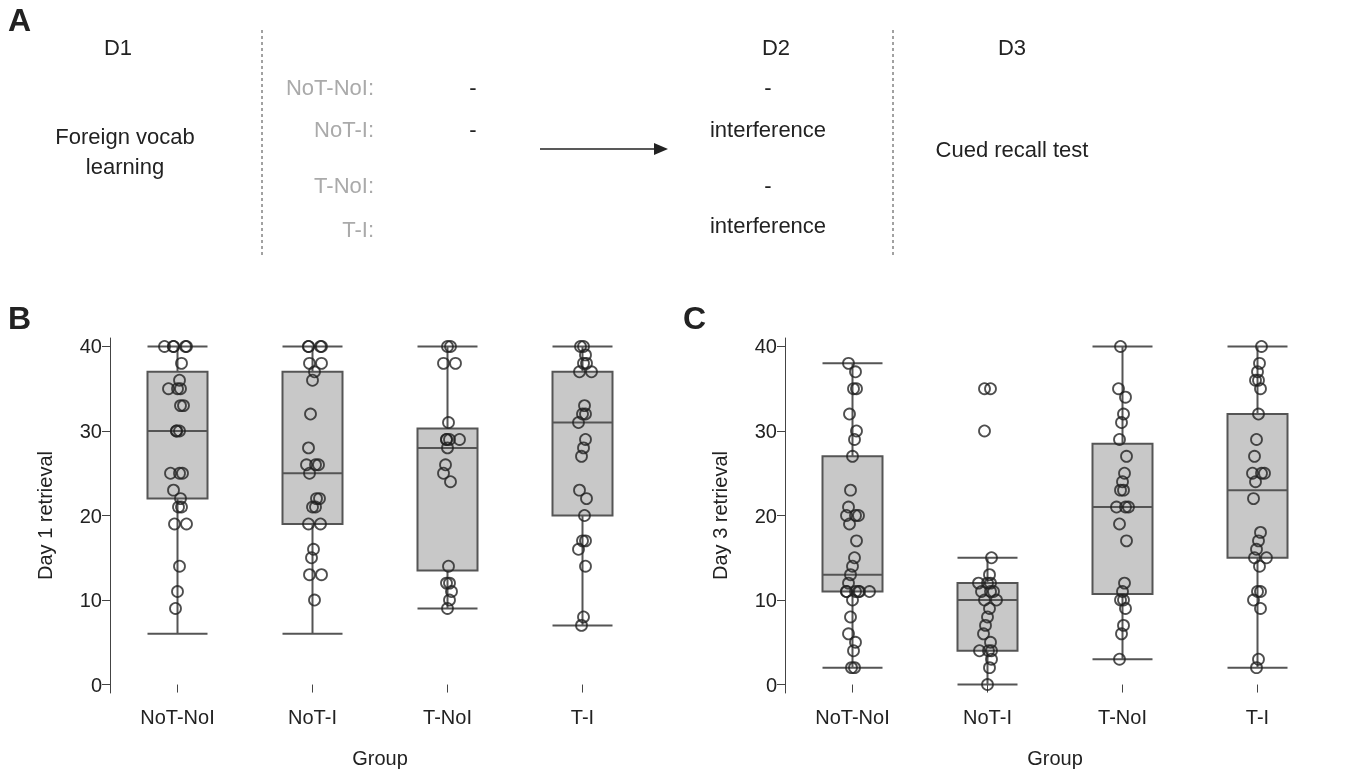 Image resolution: width=1350 pixels, height=775 pixels. I want to click on y-axis-title: Day 3 retrieval, so click(720, 515).